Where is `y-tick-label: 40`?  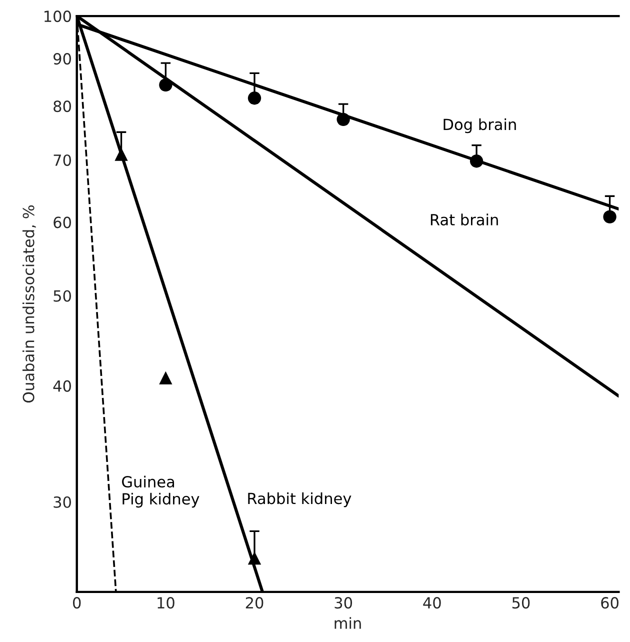 y-tick-label: 40 is located at coordinates (62, 386).